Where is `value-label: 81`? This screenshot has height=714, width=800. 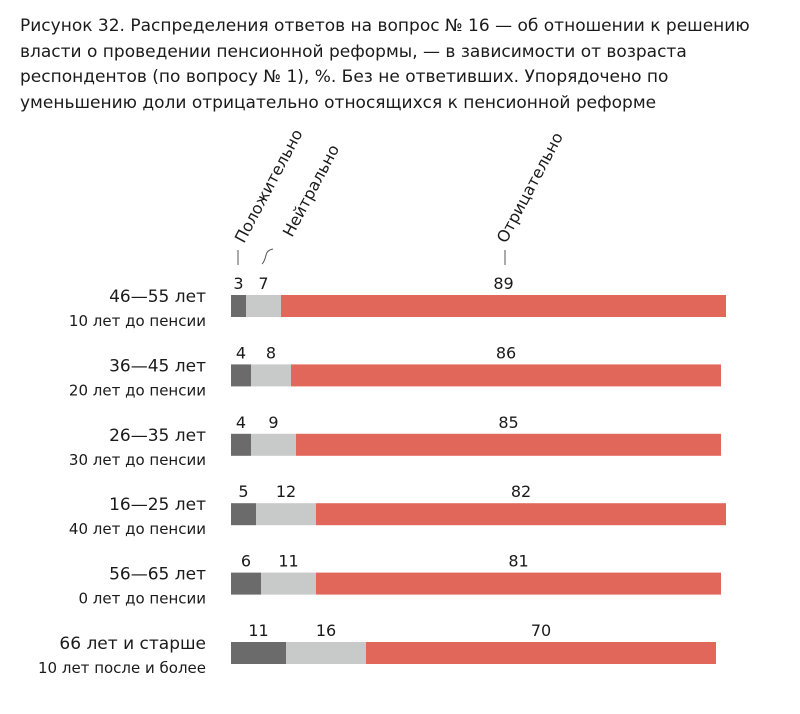
value-label: 81 is located at coordinates (518, 561).